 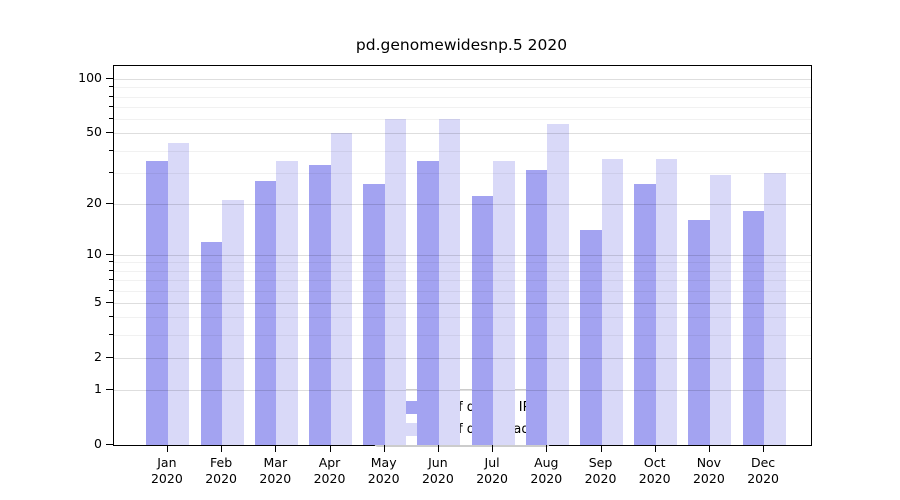 I want to click on x-tick-label: Jun 2020, so click(x=437, y=470).